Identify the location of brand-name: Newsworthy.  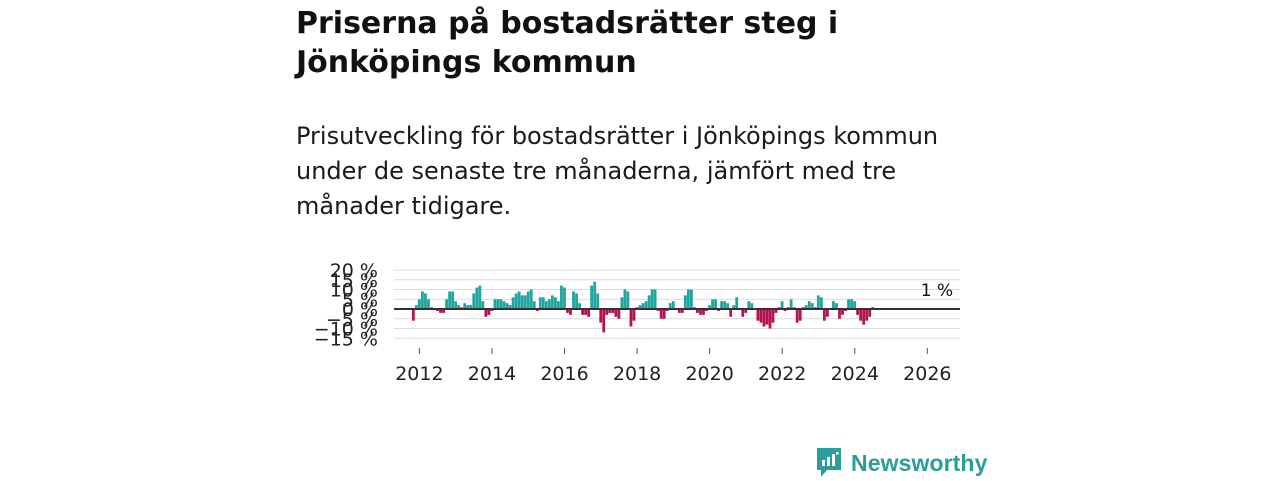
(919, 462).